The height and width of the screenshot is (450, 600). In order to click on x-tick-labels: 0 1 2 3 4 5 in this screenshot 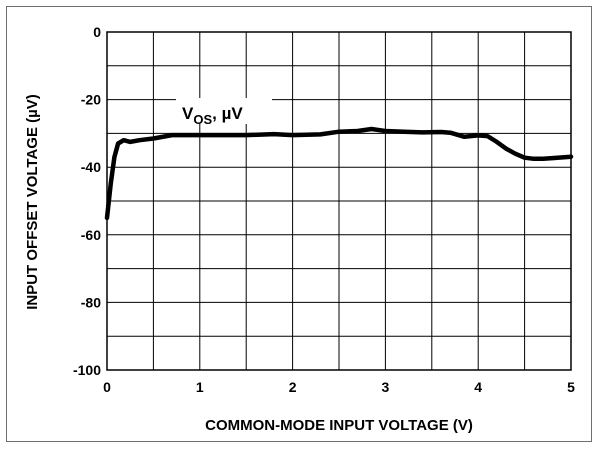, I will do `click(339, 387)`.